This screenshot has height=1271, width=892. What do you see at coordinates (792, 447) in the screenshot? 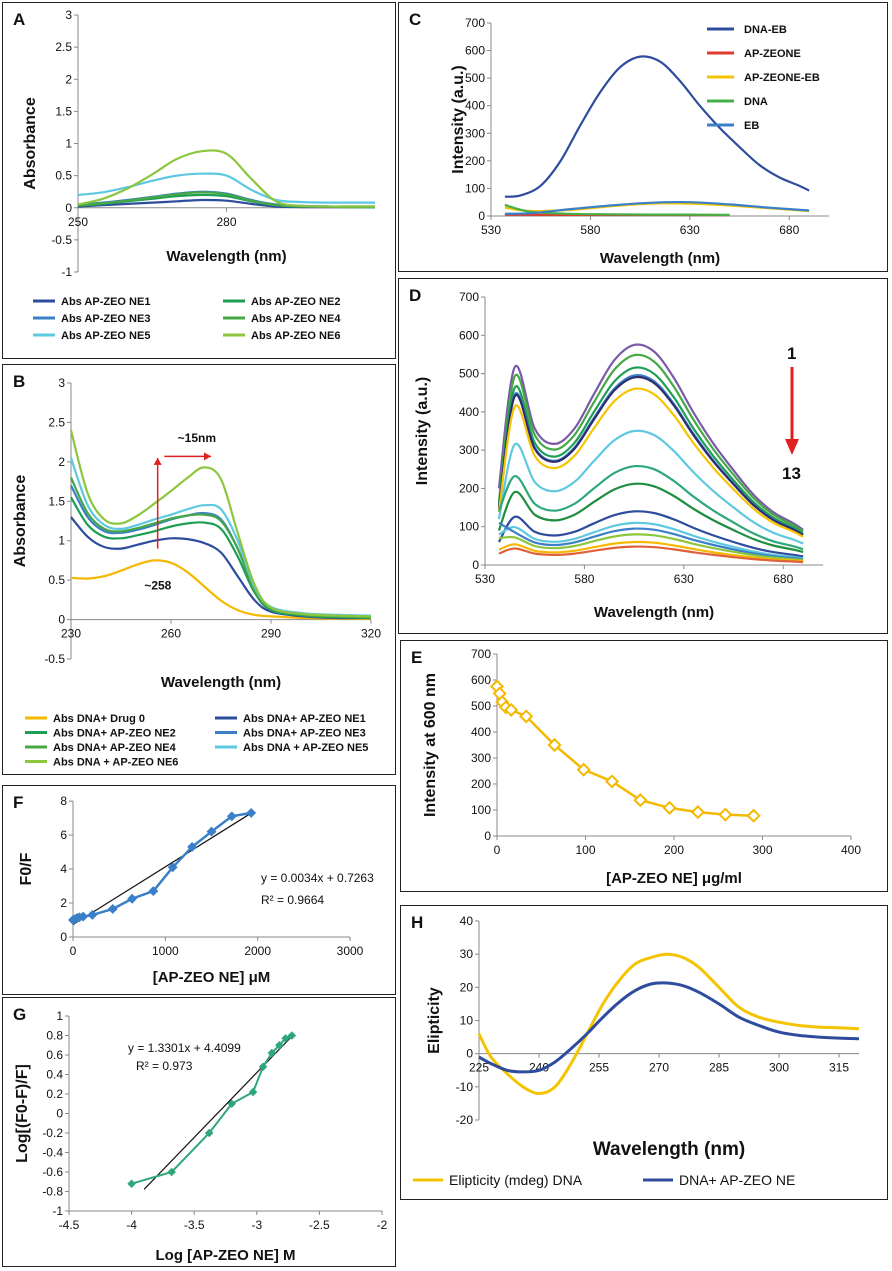
I see `quench-arrow-head` at bounding box center [792, 447].